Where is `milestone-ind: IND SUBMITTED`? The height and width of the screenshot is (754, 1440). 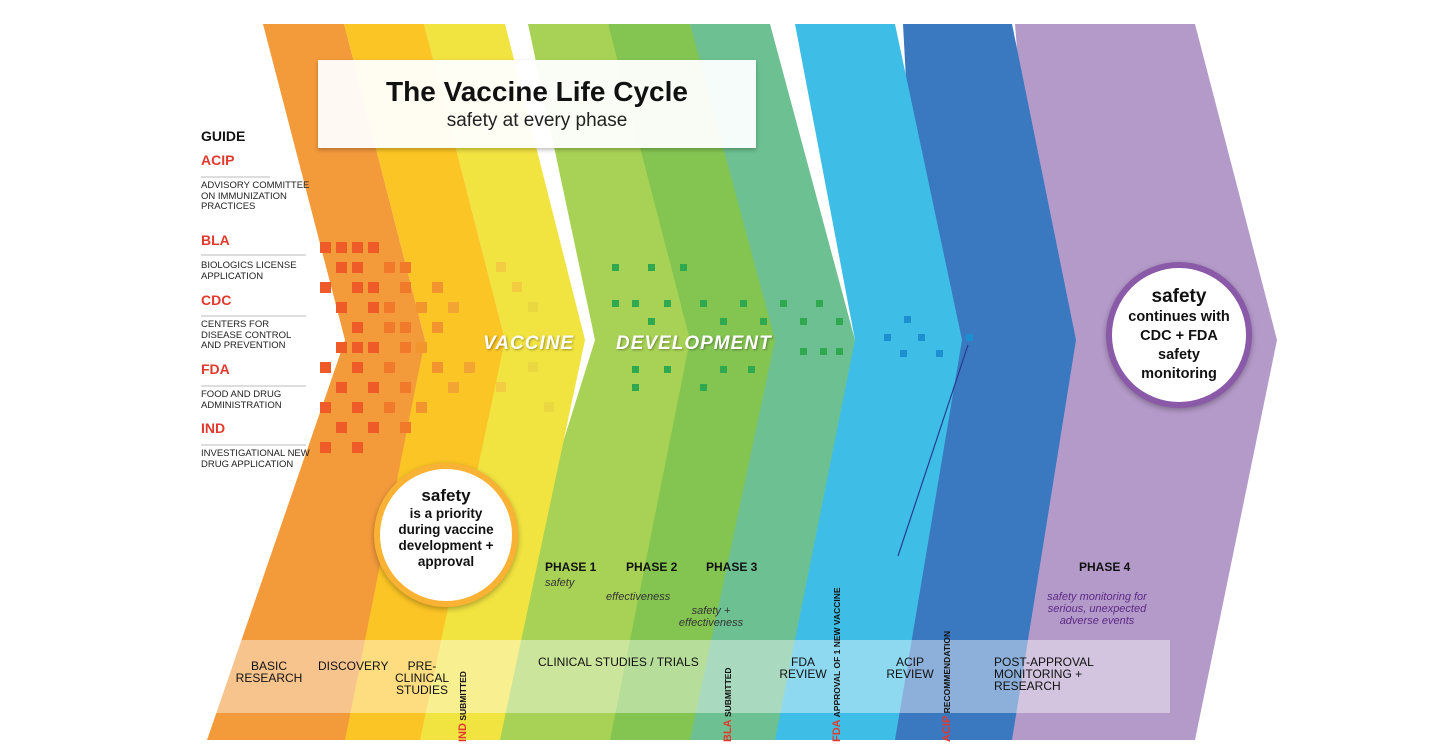 milestone-ind: IND SUBMITTED is located at coordinates (463, 706).